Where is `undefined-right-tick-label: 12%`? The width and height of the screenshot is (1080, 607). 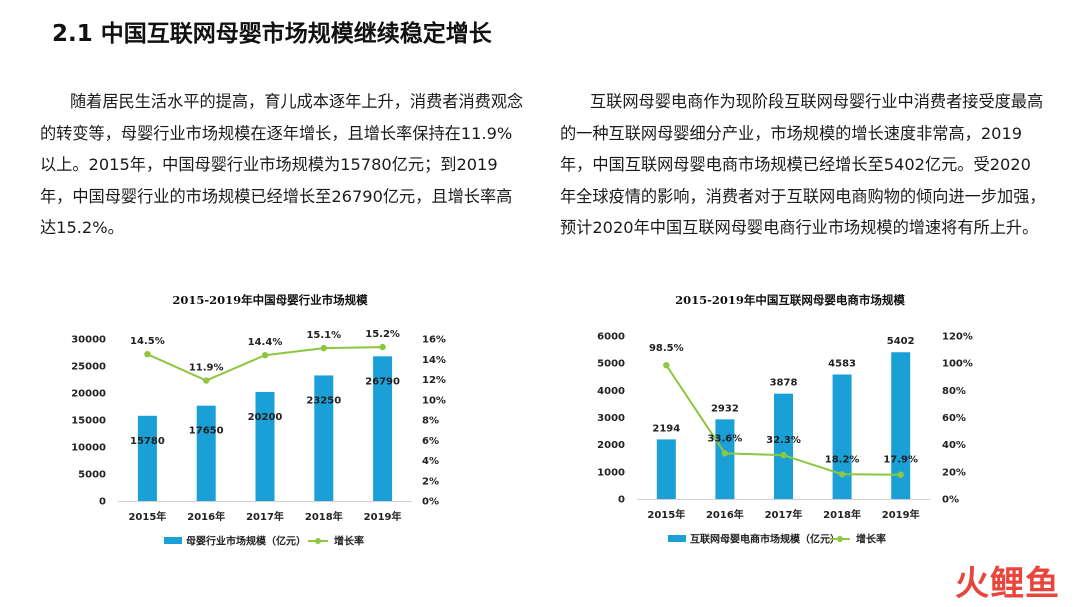 undefined-right-tick-label: 12% is located at coordinates (434, 380).